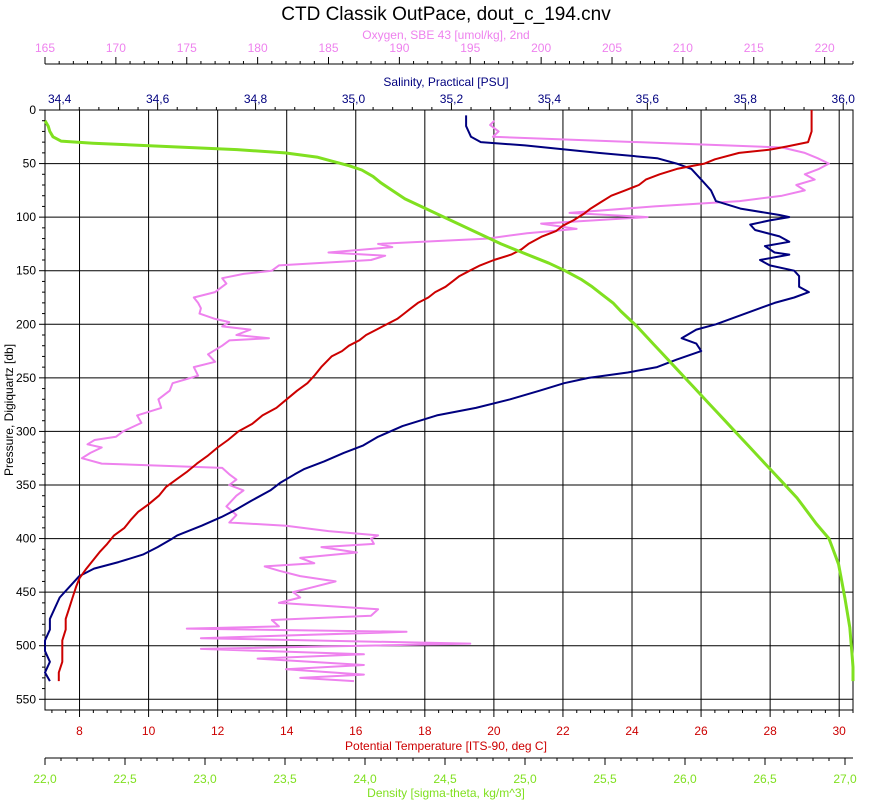 The width and height of the screenshot is (880, 802). What do you see at coordinates (285, 779) in the screenshot?
I see `density-tick-label: 23,5` at bounding box center [285, 779].